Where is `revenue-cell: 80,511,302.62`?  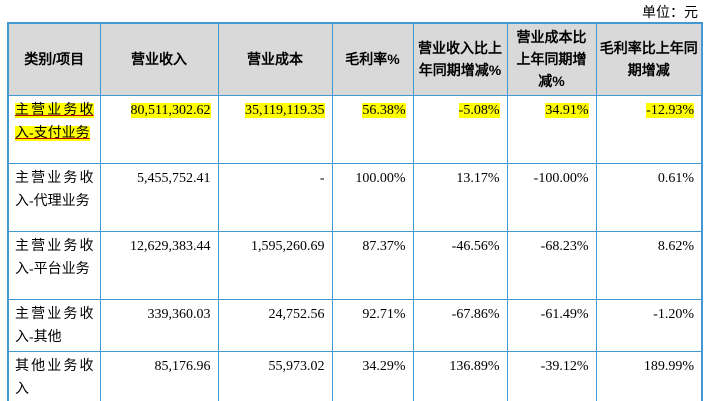
revenue-cell: 80,511,302.62 is located at coordinates (159, 129).